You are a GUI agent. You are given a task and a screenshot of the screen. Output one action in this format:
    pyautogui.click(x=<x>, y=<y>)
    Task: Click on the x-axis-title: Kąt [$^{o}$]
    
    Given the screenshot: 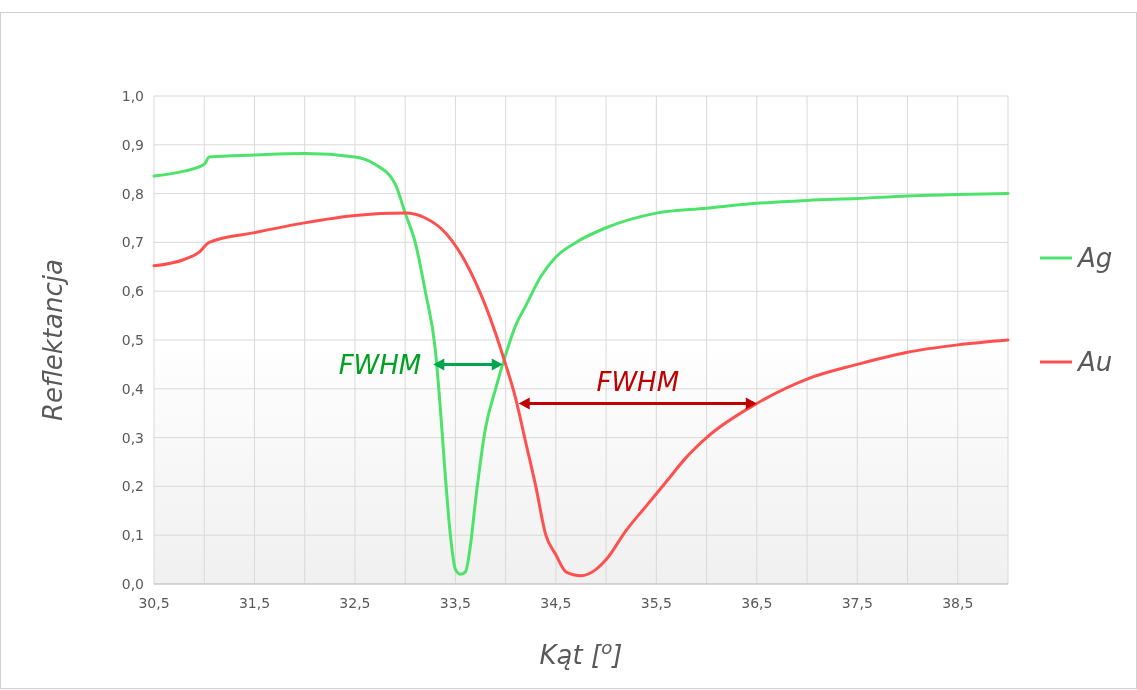 What is the action you would take?
    pyautogui.click(x=581, y=653)
    